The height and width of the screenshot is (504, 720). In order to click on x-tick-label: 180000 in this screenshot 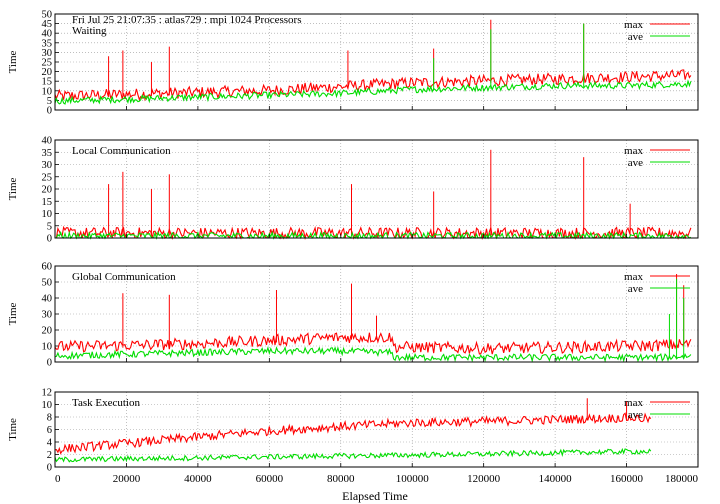, I will do `click(682, 479)`.